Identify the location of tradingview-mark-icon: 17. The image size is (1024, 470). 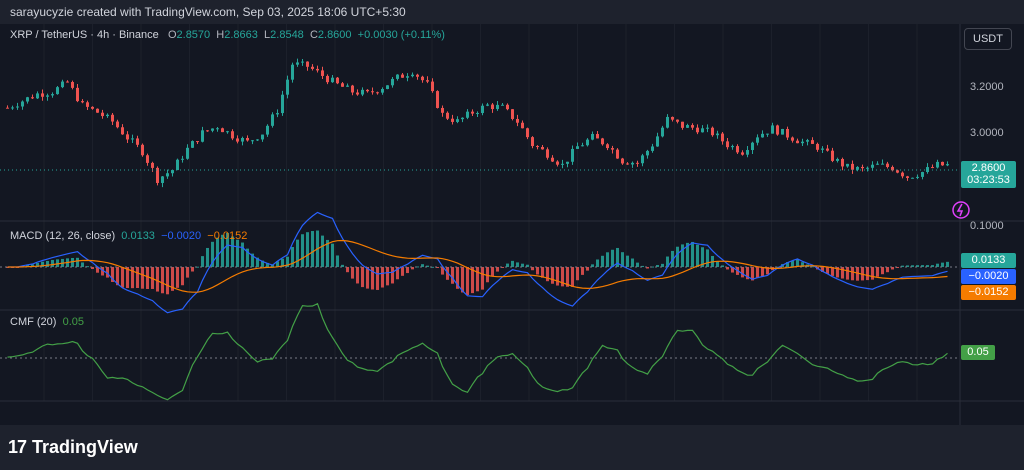
(17, 447).